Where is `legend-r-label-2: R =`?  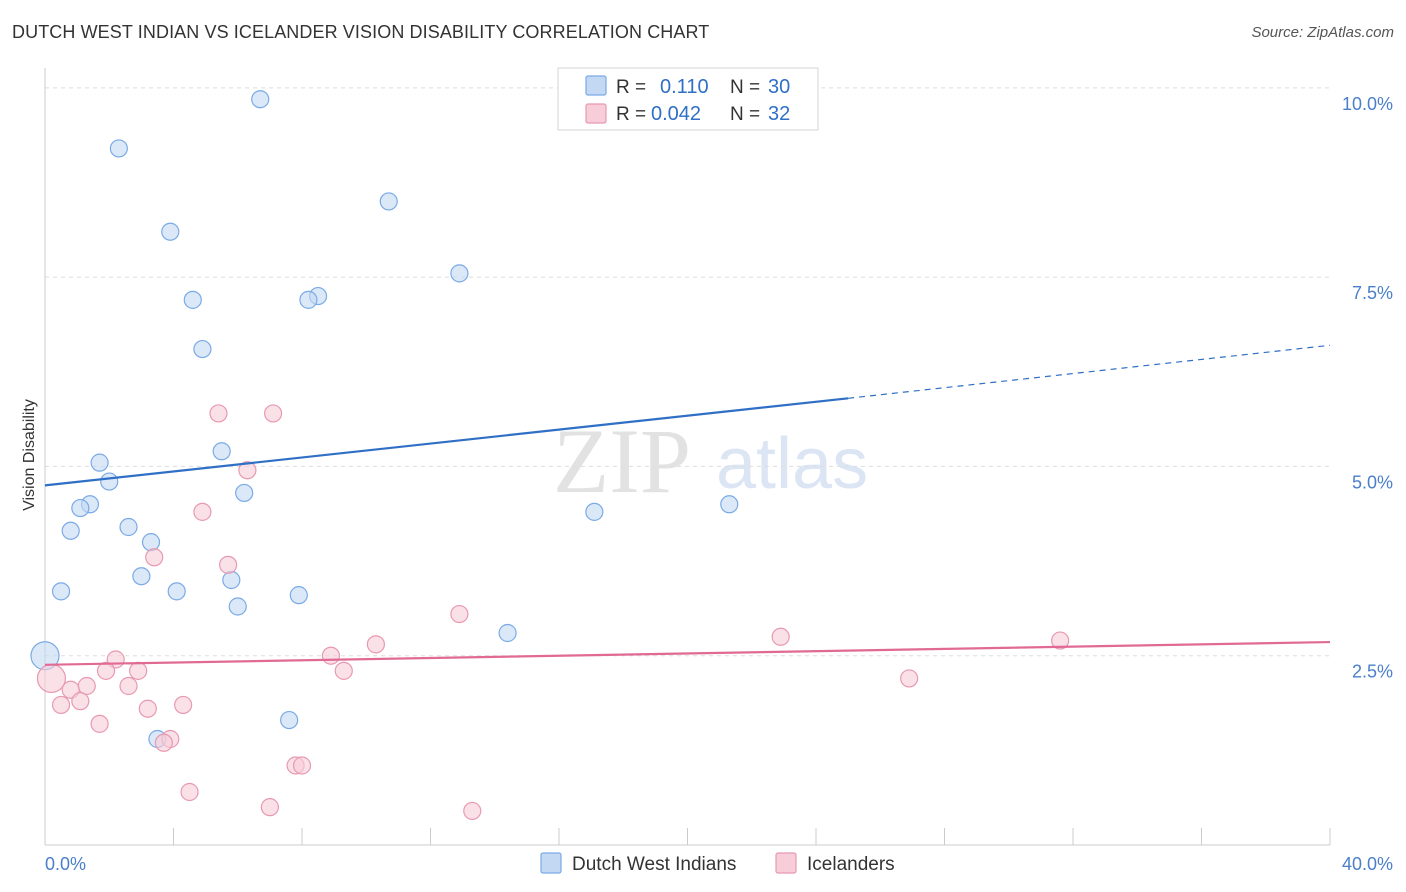
legend-r-label-2: R = is located at coordinates (631, 114).